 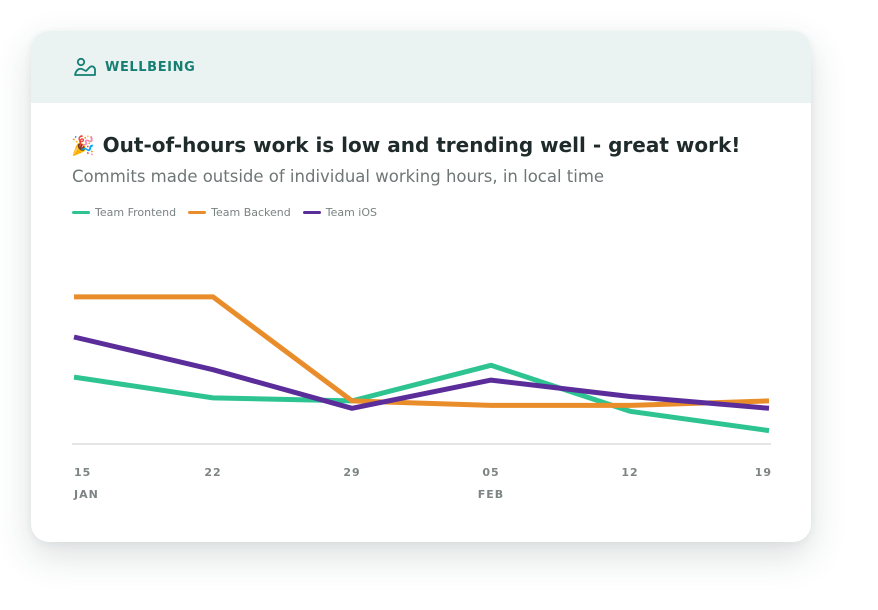 I want to click on legend-item: Team Frontend, so click(x=124, y=212).